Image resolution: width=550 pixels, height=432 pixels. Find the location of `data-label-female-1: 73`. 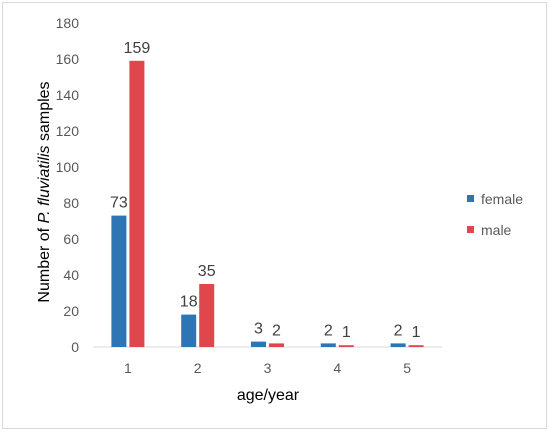

data-label-female-1: 73 is located at coordinates (119, 203).